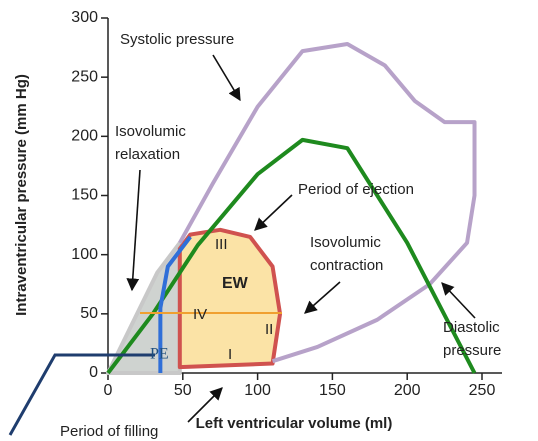 This screenshot has height=441, width=538. Describe the element at coordinates (235, 283) in the screenshot. I see `annotation: EW` at that location.